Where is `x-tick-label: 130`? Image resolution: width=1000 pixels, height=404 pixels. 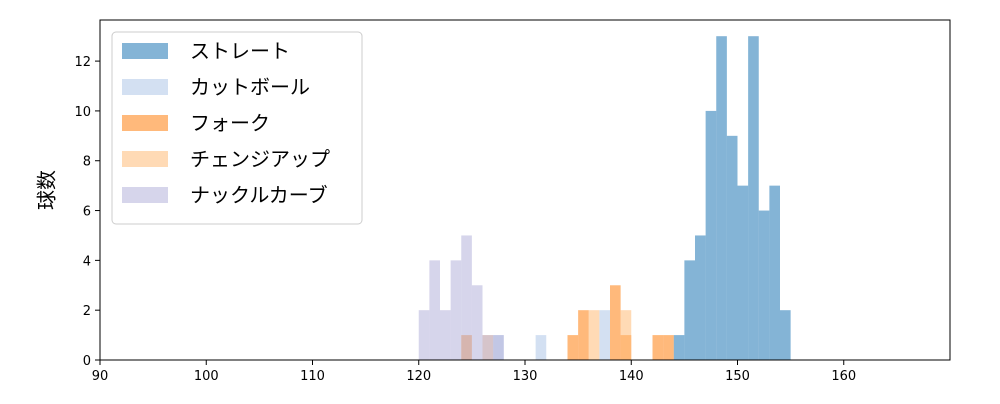
x-tick-label: 130 is located at coordinates (525, 376).